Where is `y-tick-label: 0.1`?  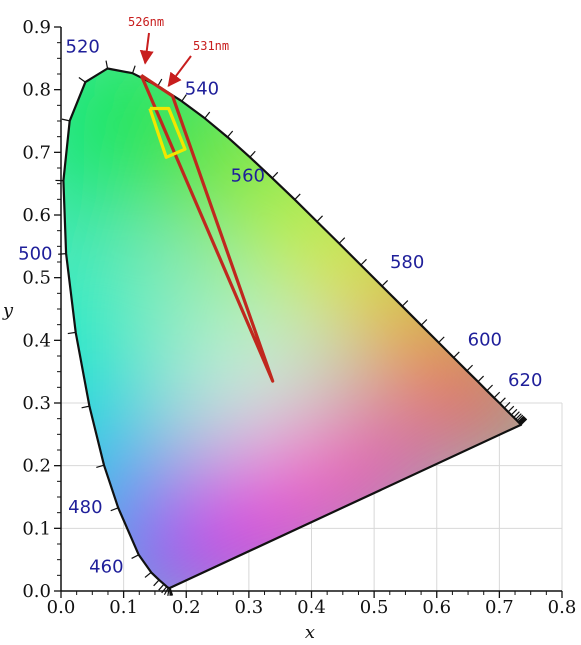 y-tick-label: 0.1 is located at coordinates (36, 528).